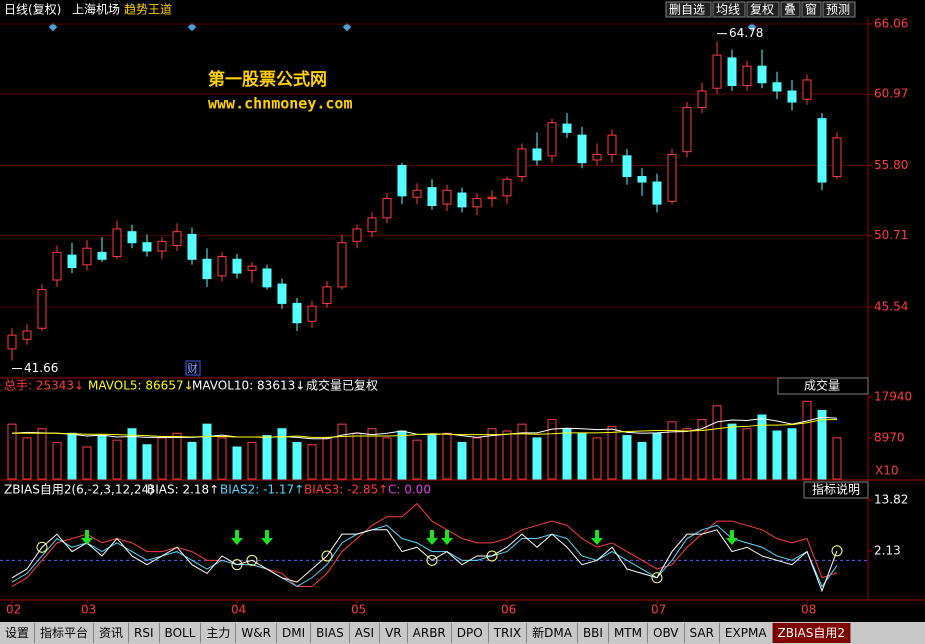 The height and width of the screenshot is (644, 925). What do you see at coordinates (889, 437) in the screenshot?
I see `y-tick-label: 8970` at bounding box center [889, 437].